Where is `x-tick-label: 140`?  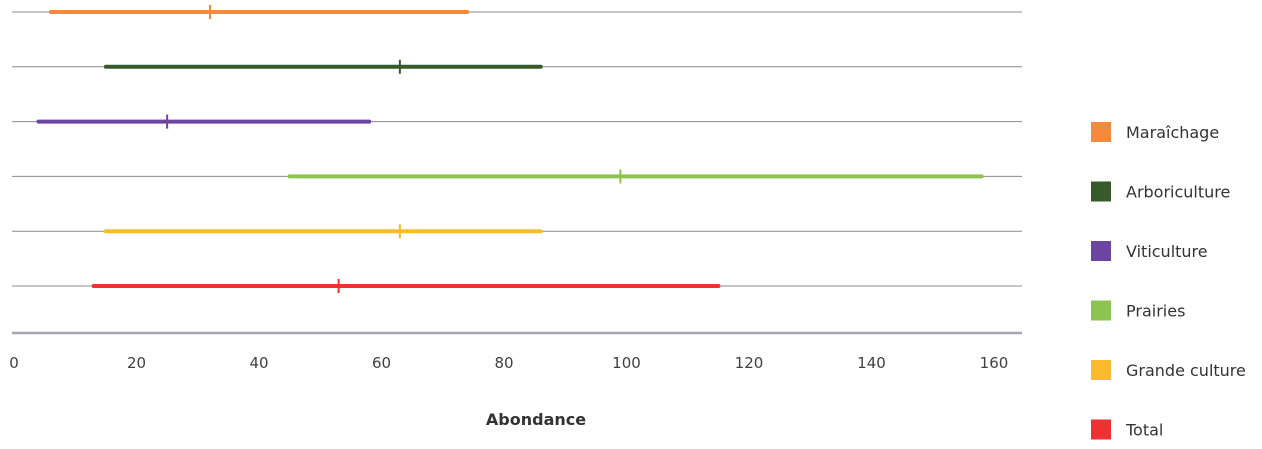
x-tick-label: 140 is located at coordinates (871, 363).